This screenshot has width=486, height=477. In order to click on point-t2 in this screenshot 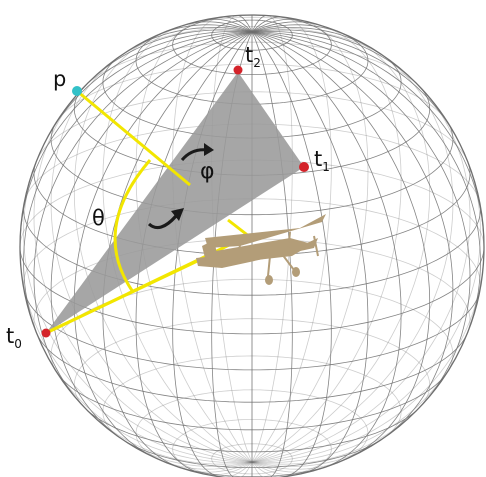, I will do `click(238, 70)`.